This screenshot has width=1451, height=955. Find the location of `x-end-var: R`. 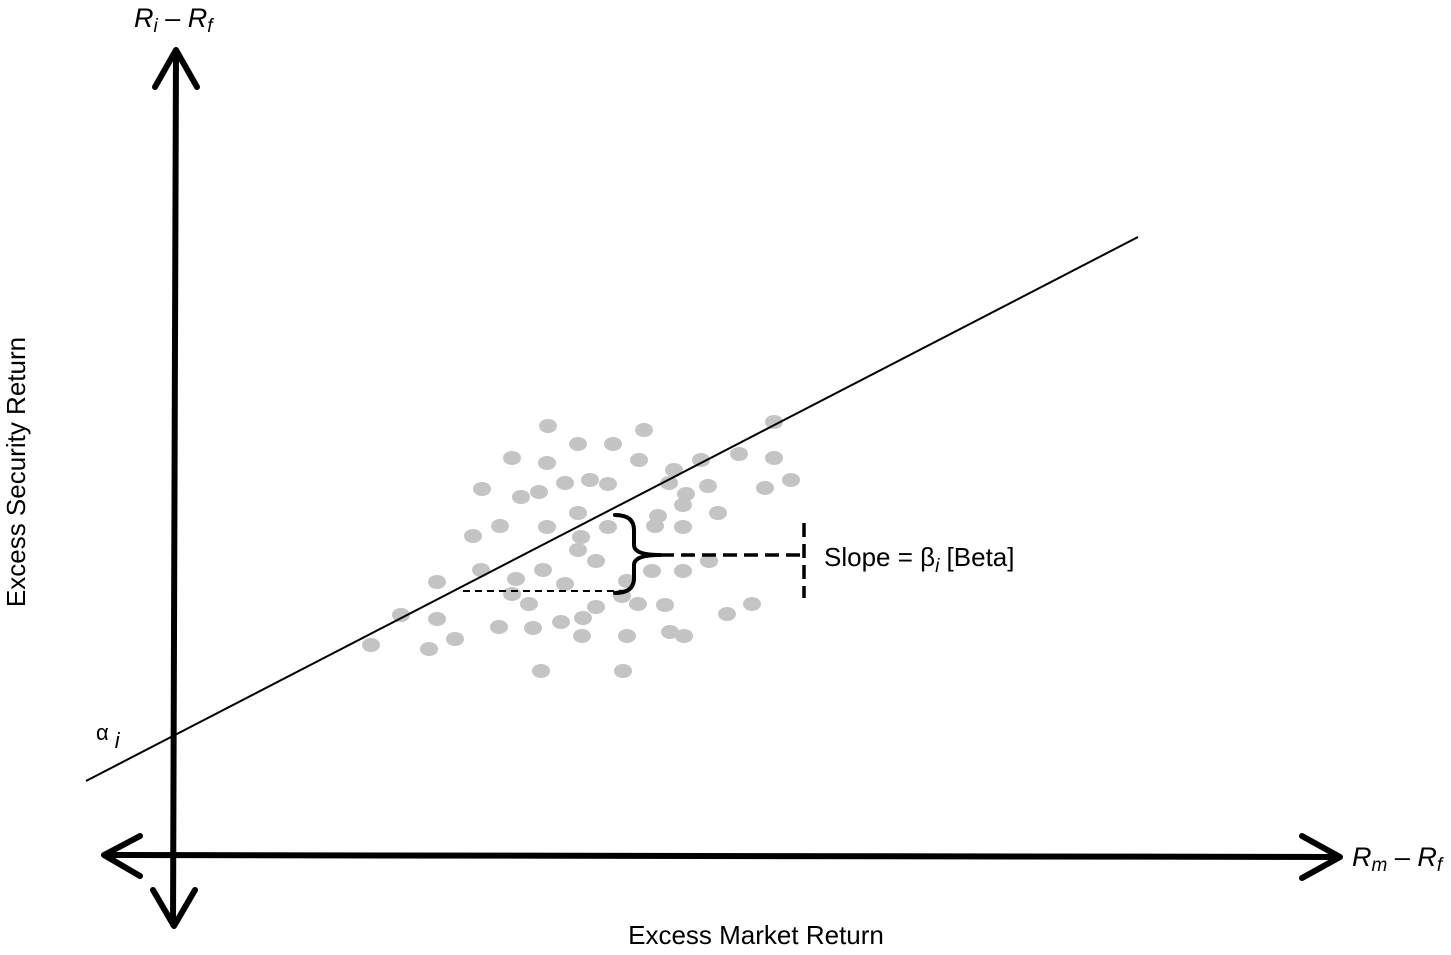

x-end-var: R is located at coordinates (1362, 857).